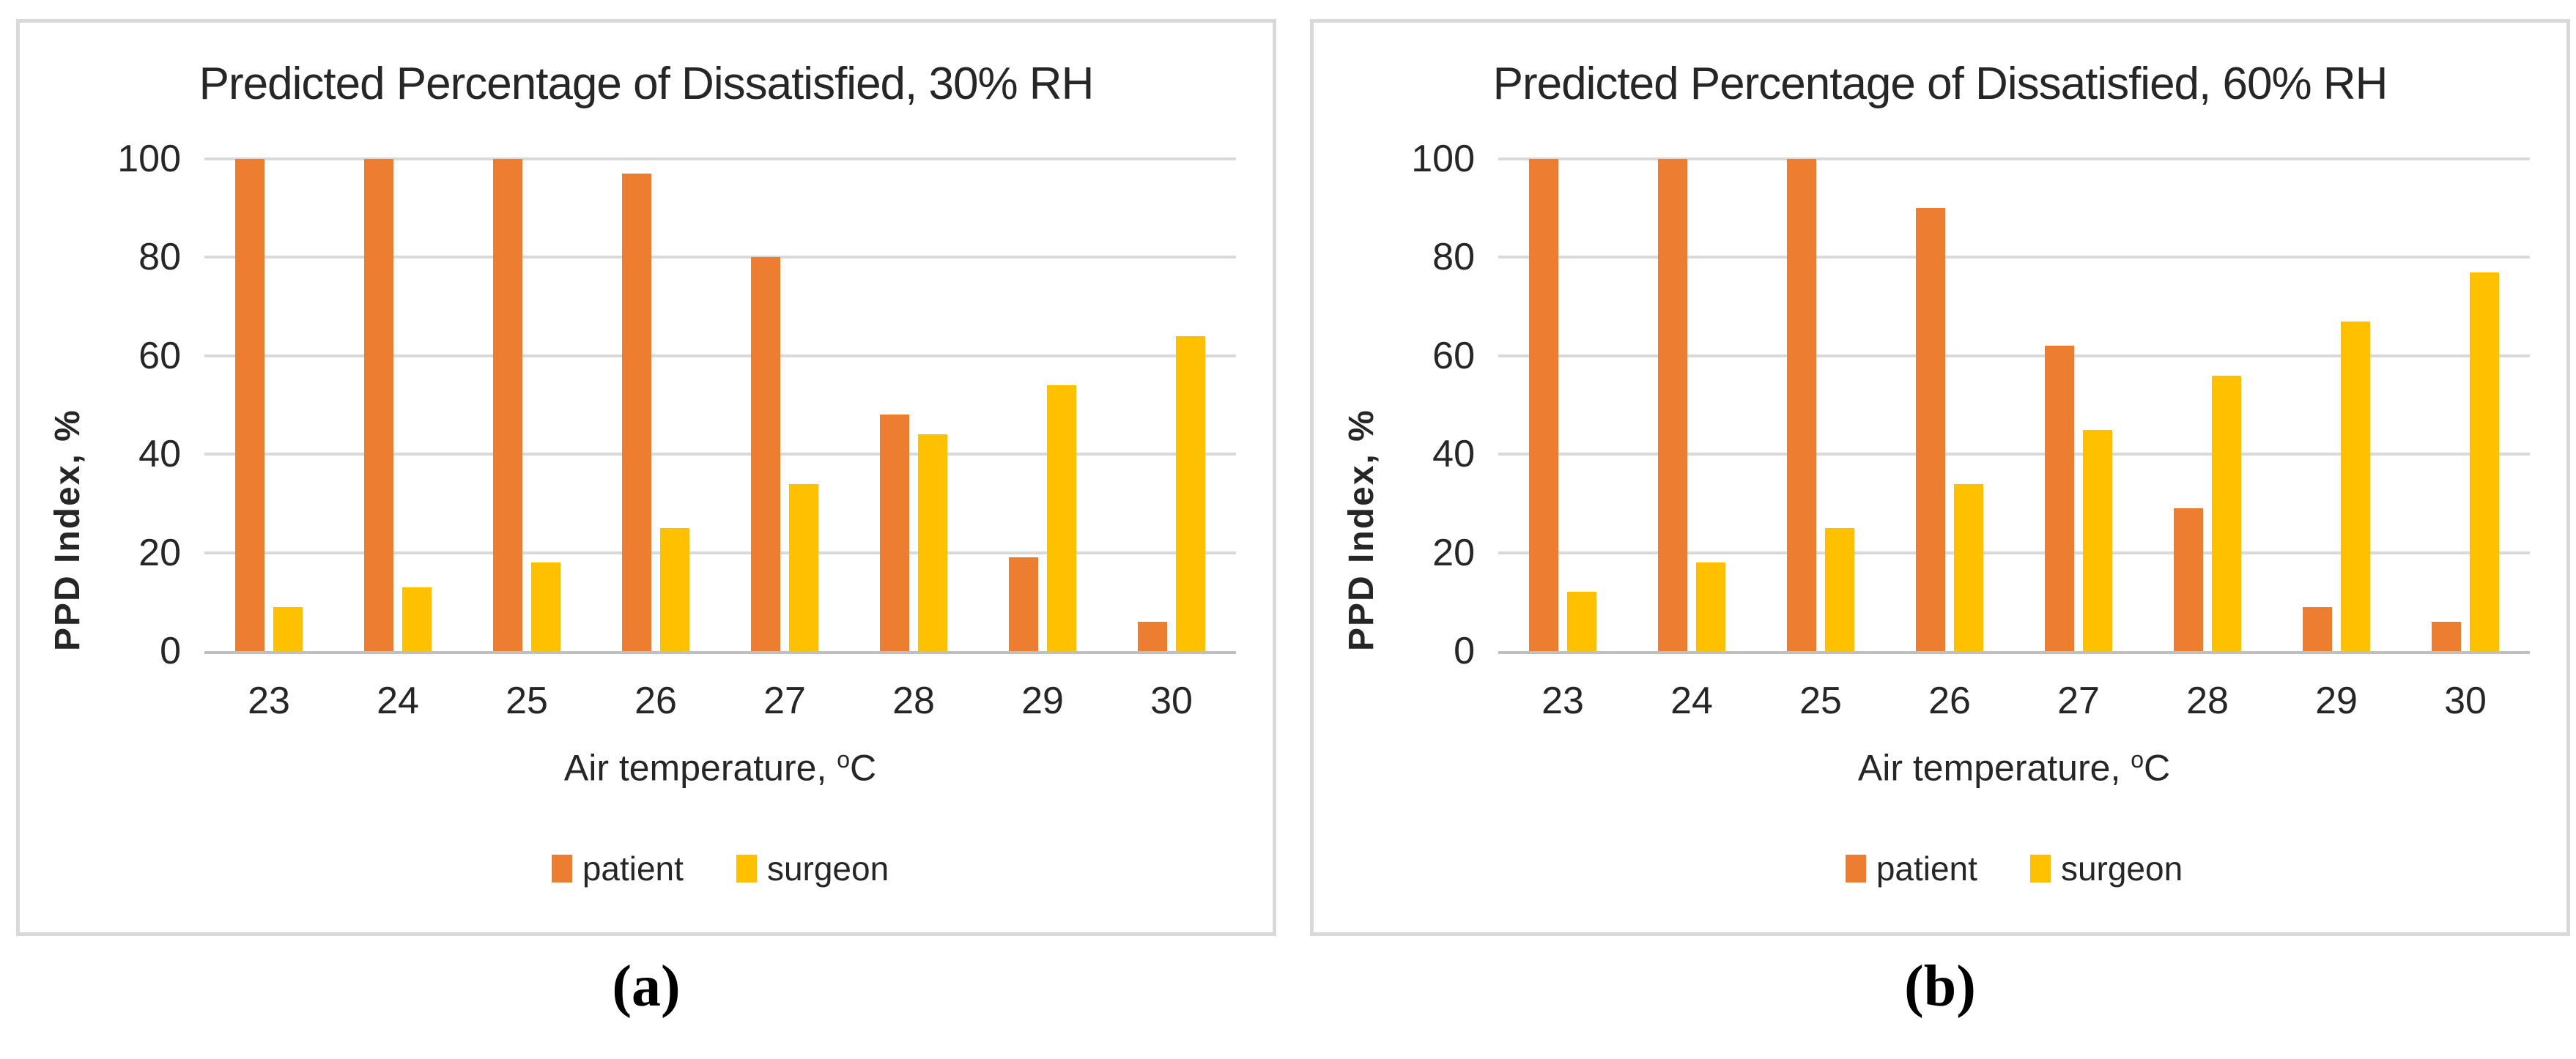 This screenshot has height=1059, width=2576. What do you see at coordinates (1434, 405) in the screenshot?
I see `y-axis-ticks: 0 20 40 60 80 100` at bounding box center [1434, 405].